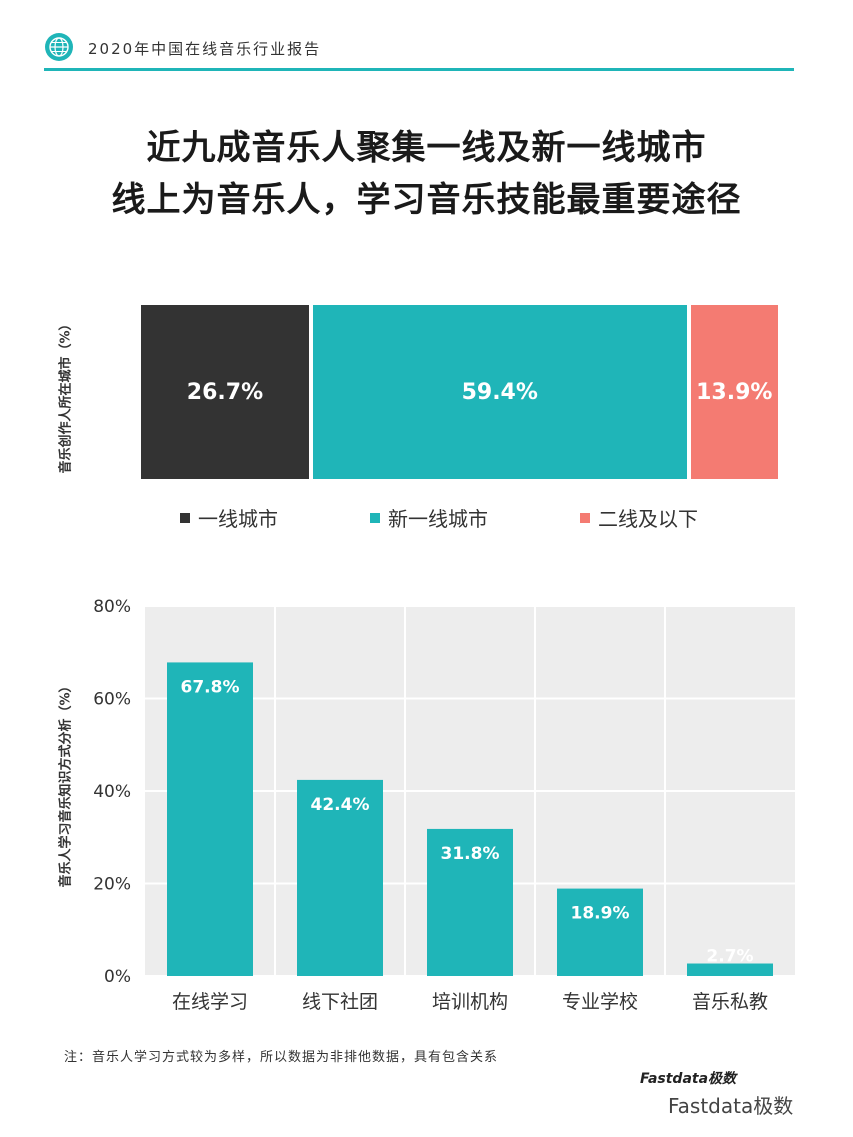 The image size is (853, 1137). Describe the element at coordinates (59, 47) in the screenshot. I see `globe-icon` at that location.